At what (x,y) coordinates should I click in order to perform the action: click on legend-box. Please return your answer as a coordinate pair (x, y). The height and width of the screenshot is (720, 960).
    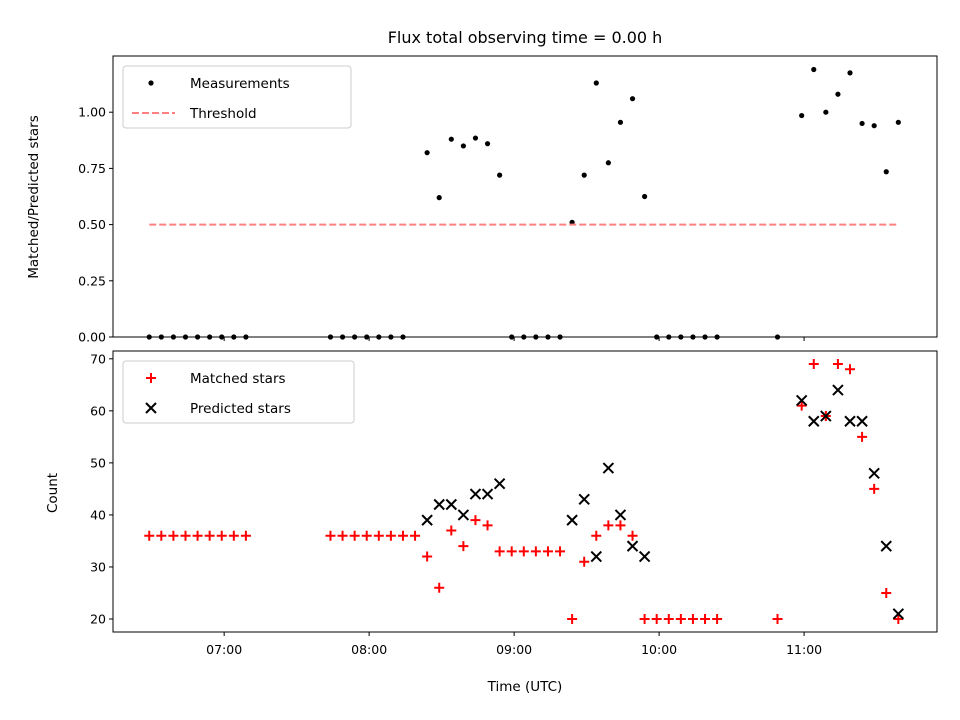
    Looking at the image, I should click on (238, 392).